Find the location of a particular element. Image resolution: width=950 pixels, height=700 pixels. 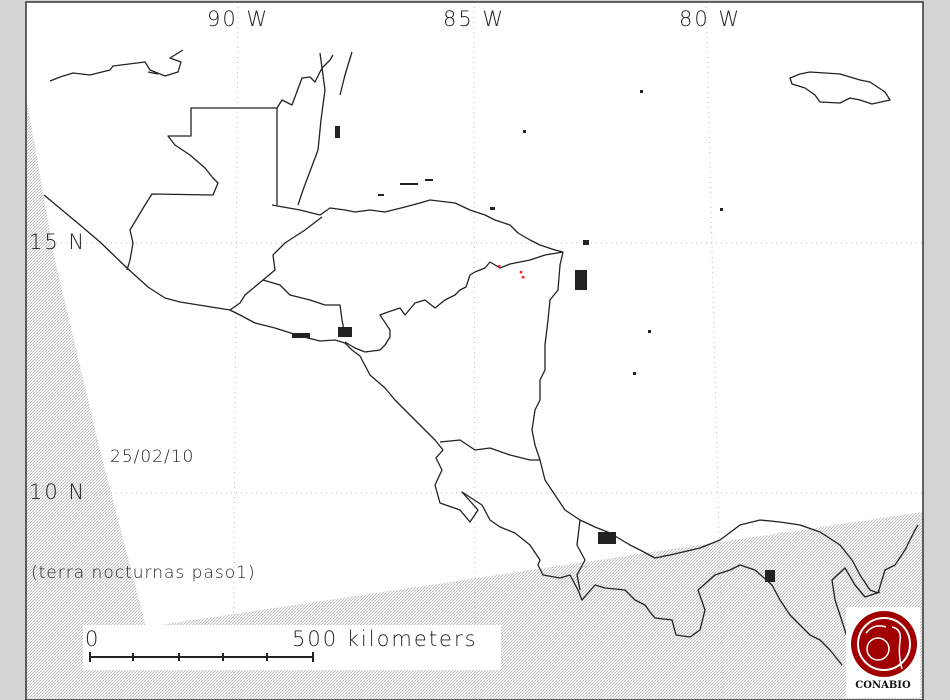

cuba-coast is located at coordinates (116, 65).